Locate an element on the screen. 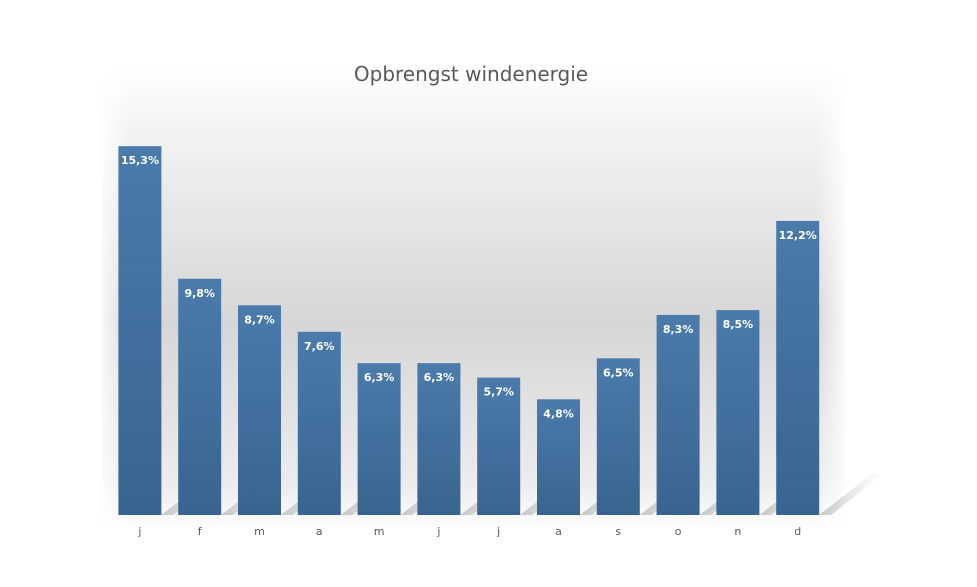 This screenshot has height=587, width=977. data-label: 8,3% is located at coordinates (678, 329).